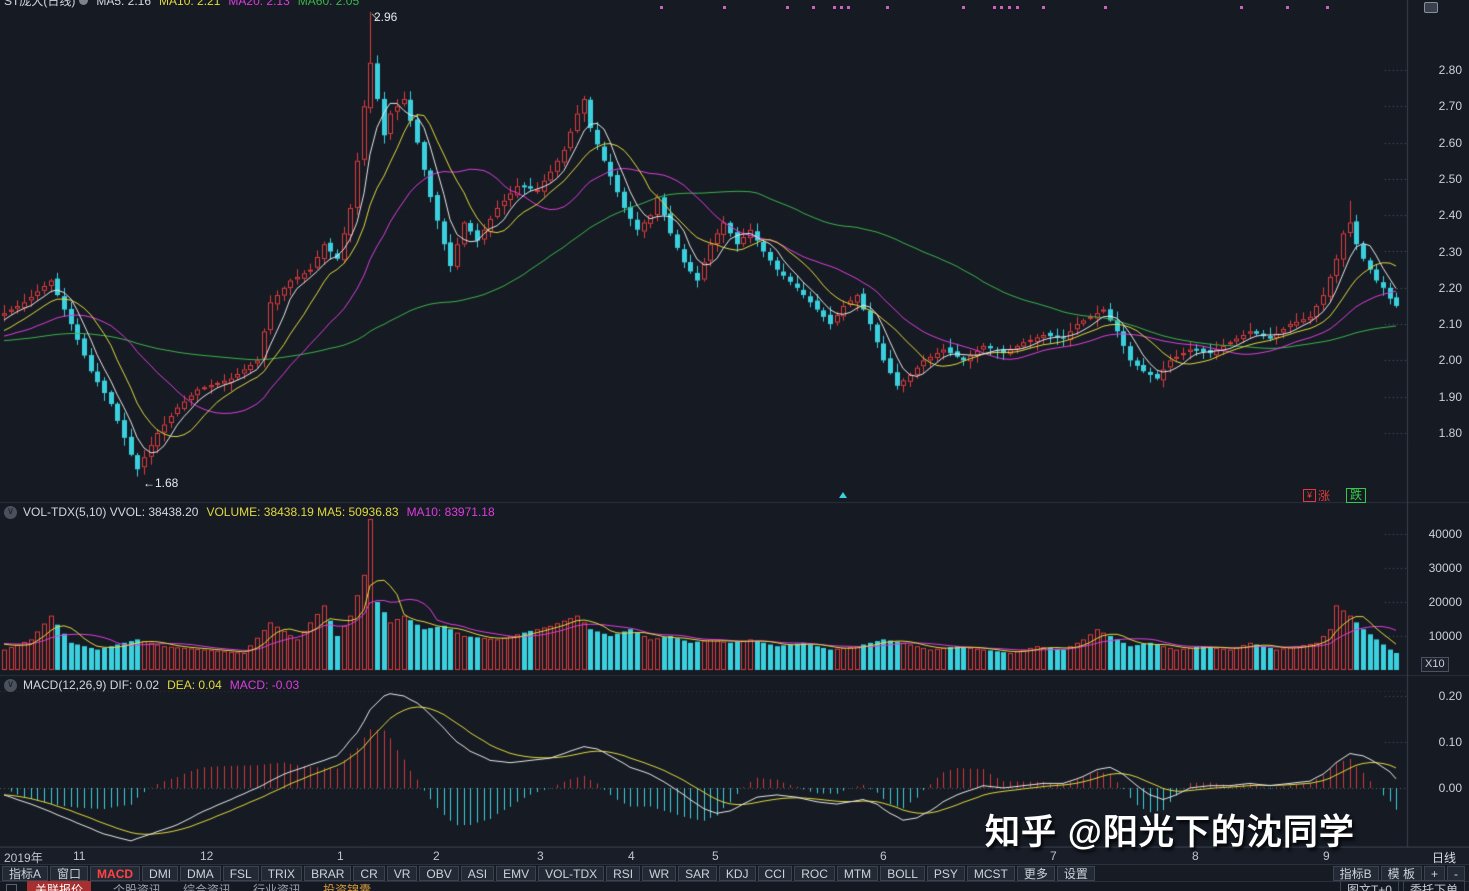 This screenshot has width=1469, height=891. Describe the element at coordinates (1445, 534) in the screenshot. I see `volume-axis-label: 40000` at that location.